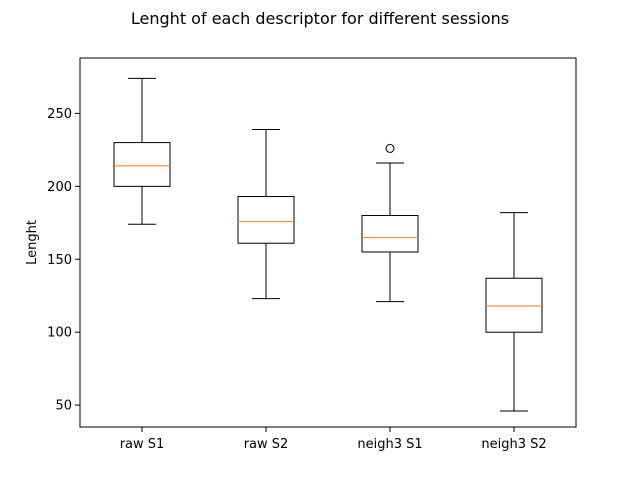 The image size is (640, 480). I want to click on y-tick-label: 100, so click(59, 333).